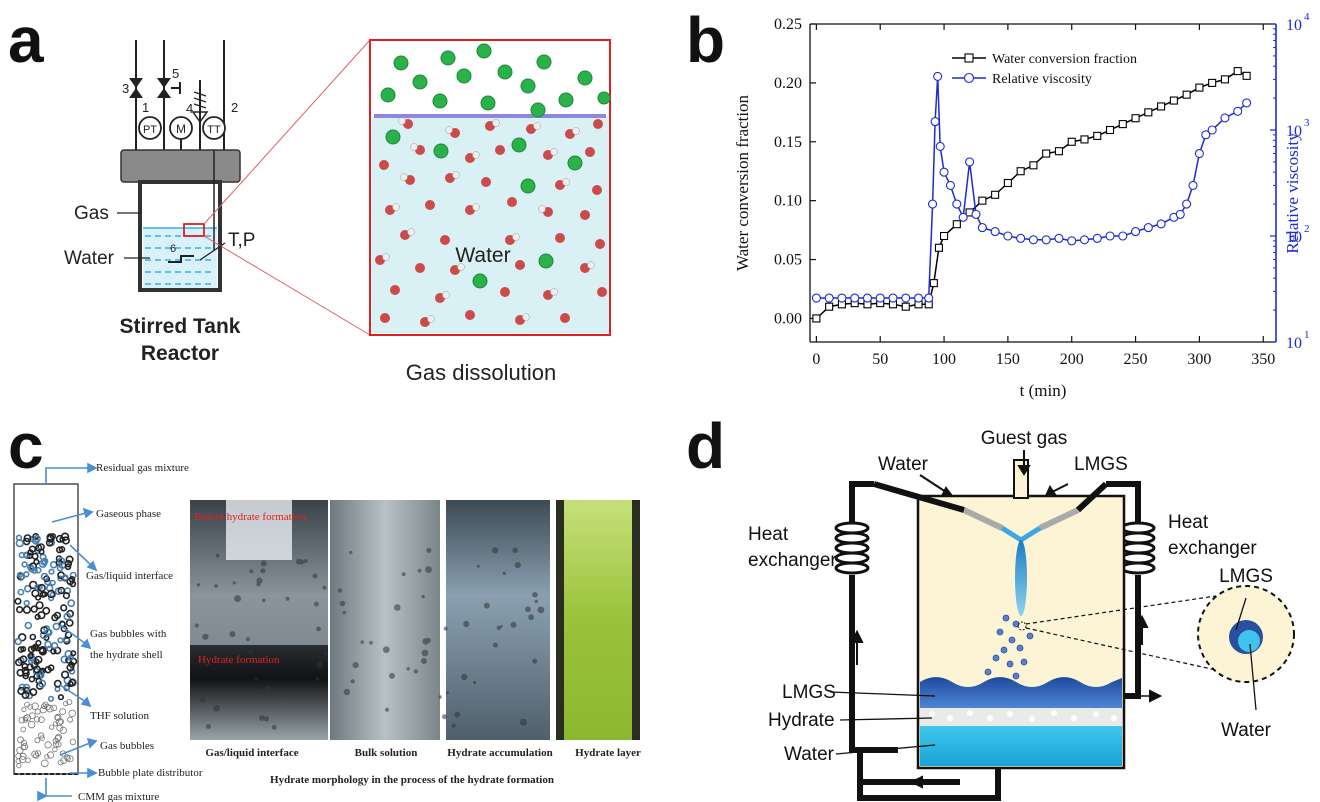 The width and height of the screenshot is (1320, 802). I want to click on bubble-column, so click(46, 650).